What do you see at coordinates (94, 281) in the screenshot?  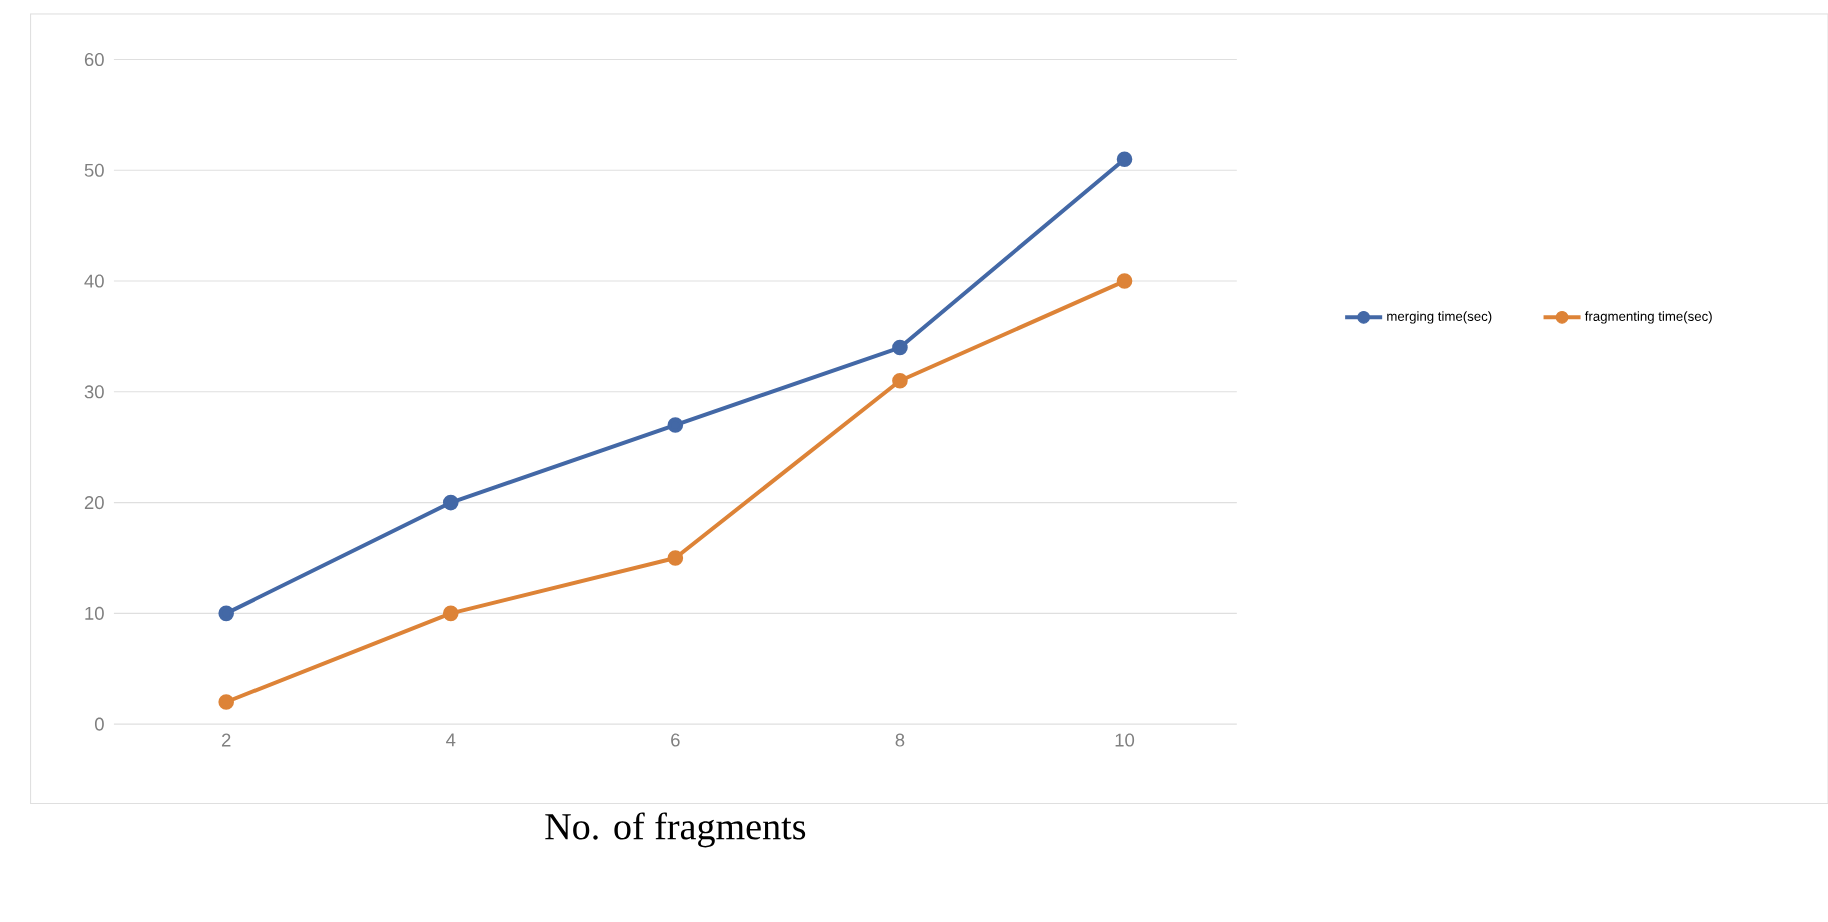 I see `y-tick-label: 40` at bounding box center [94, 281].